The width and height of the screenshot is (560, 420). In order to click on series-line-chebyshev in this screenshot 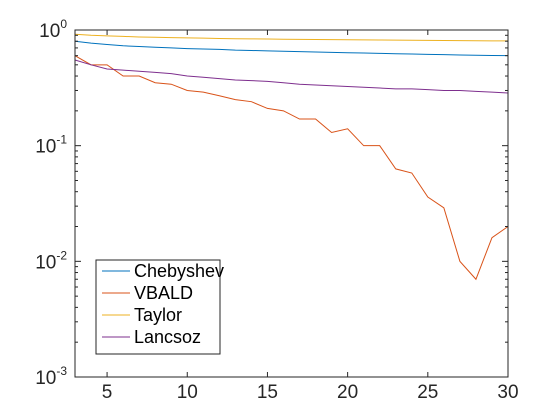, I will do `click(291, 48)`.